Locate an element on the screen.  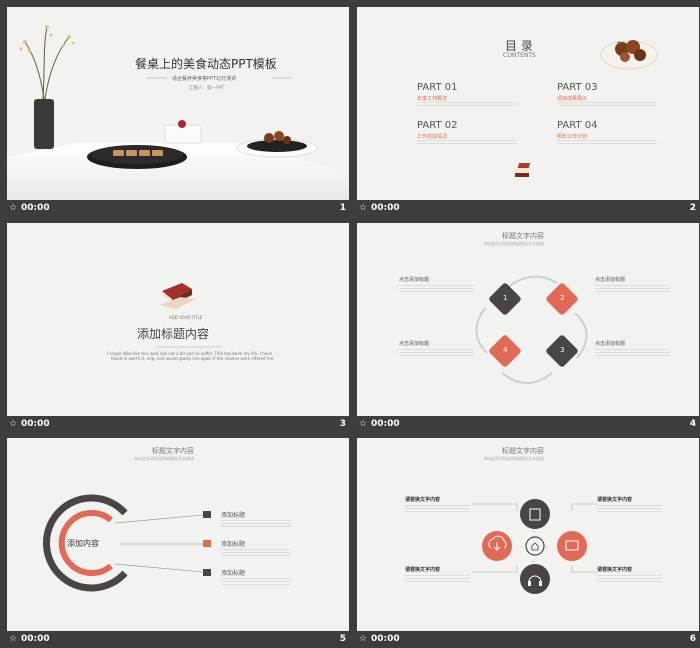
cycle-num-4: 4 is located at coordinates (505, 350).